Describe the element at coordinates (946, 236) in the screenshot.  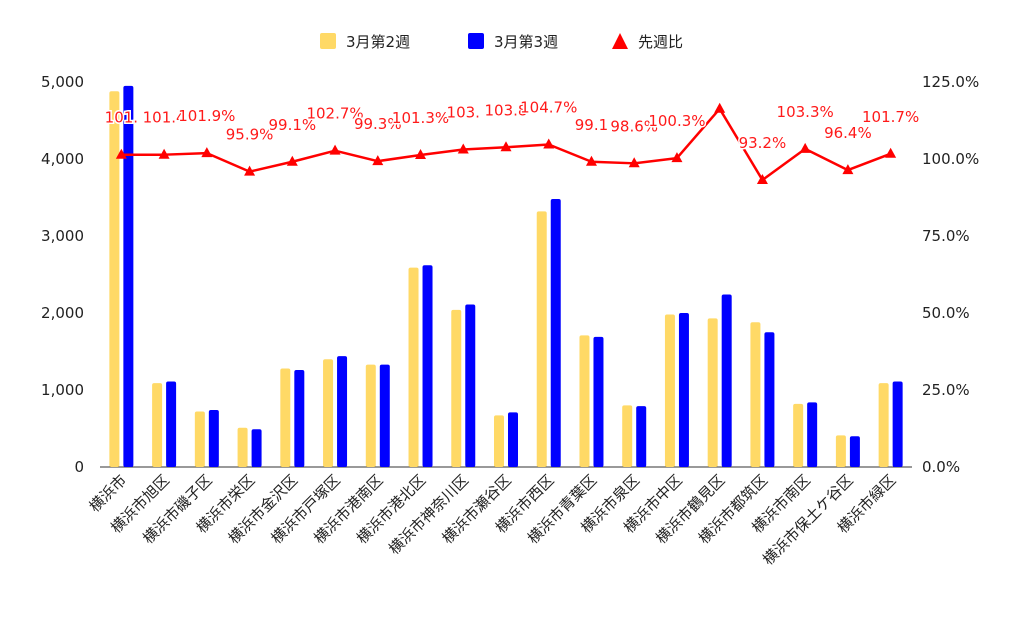
I see `right-axis-tick-label: 75.0%` at that location.